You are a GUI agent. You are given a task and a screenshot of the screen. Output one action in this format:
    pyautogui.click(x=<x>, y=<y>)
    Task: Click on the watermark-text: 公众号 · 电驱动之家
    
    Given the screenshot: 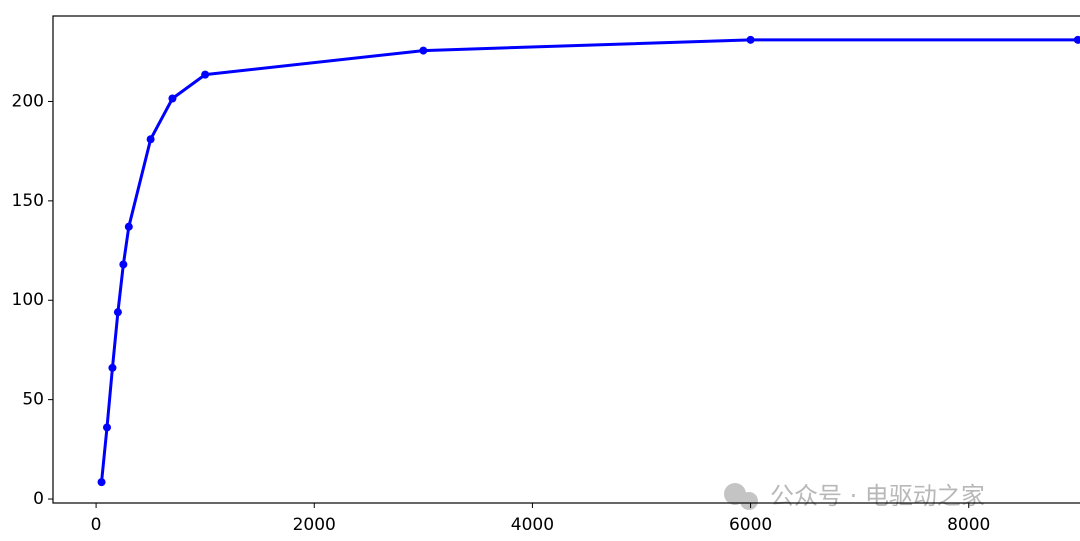 What is the action you would take?
    pyautogui.click(x=877, y=496)
    